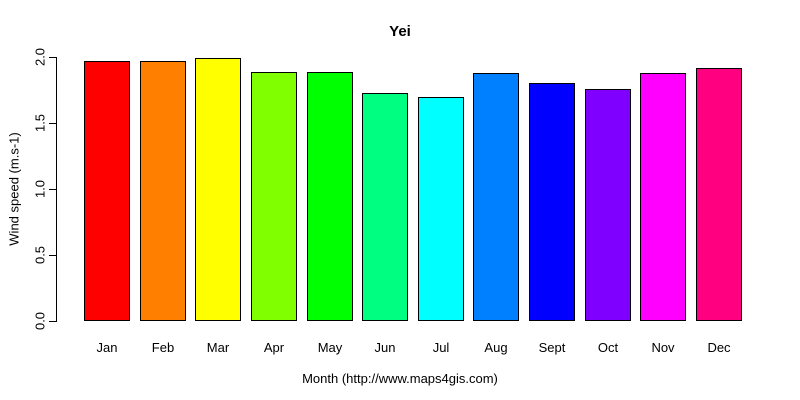 Image resolution: width=800 pixels, height=400 pixels. I want to click on x-tick-label-jan: Jan, so click(107, 347).